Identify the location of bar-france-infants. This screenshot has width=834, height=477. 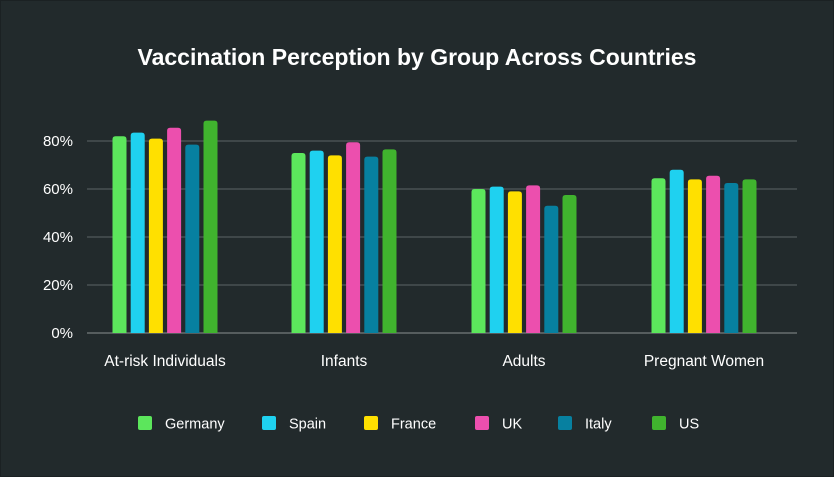
(334, 244).